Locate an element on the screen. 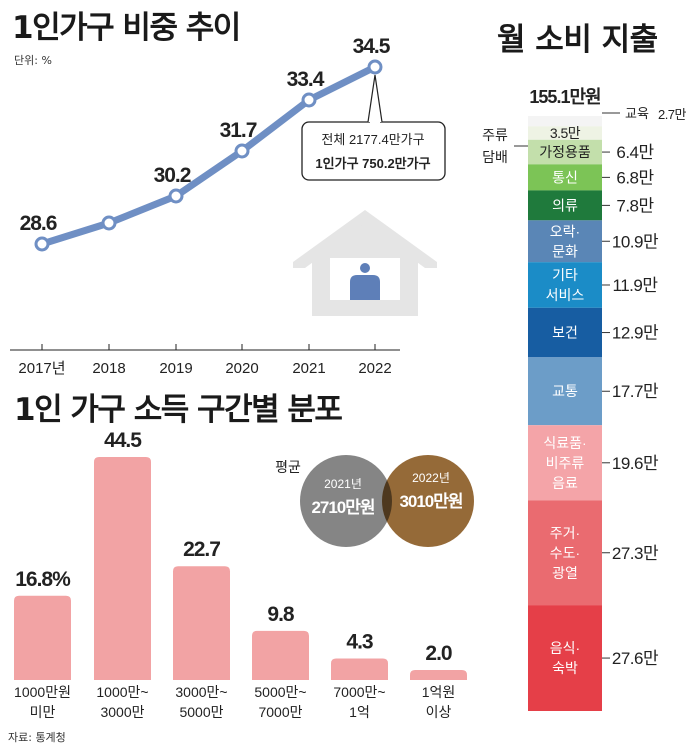 This screenshot has width=700, height=747. line-chart-title: 1인가구 비중 추이 is located at coordinates (126, 28).